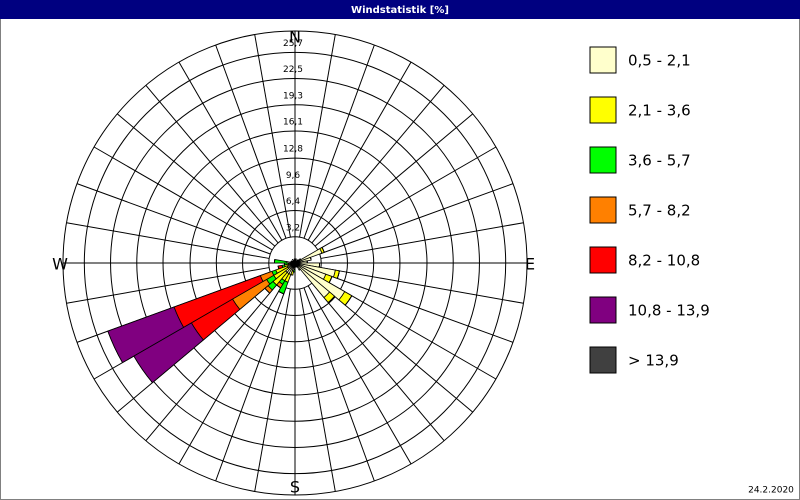 This screenshot has height=500, width=800. Describe the element at coordinates (293, 228) in the screenshot. I see `r-tick-label: 3,2` at that location.